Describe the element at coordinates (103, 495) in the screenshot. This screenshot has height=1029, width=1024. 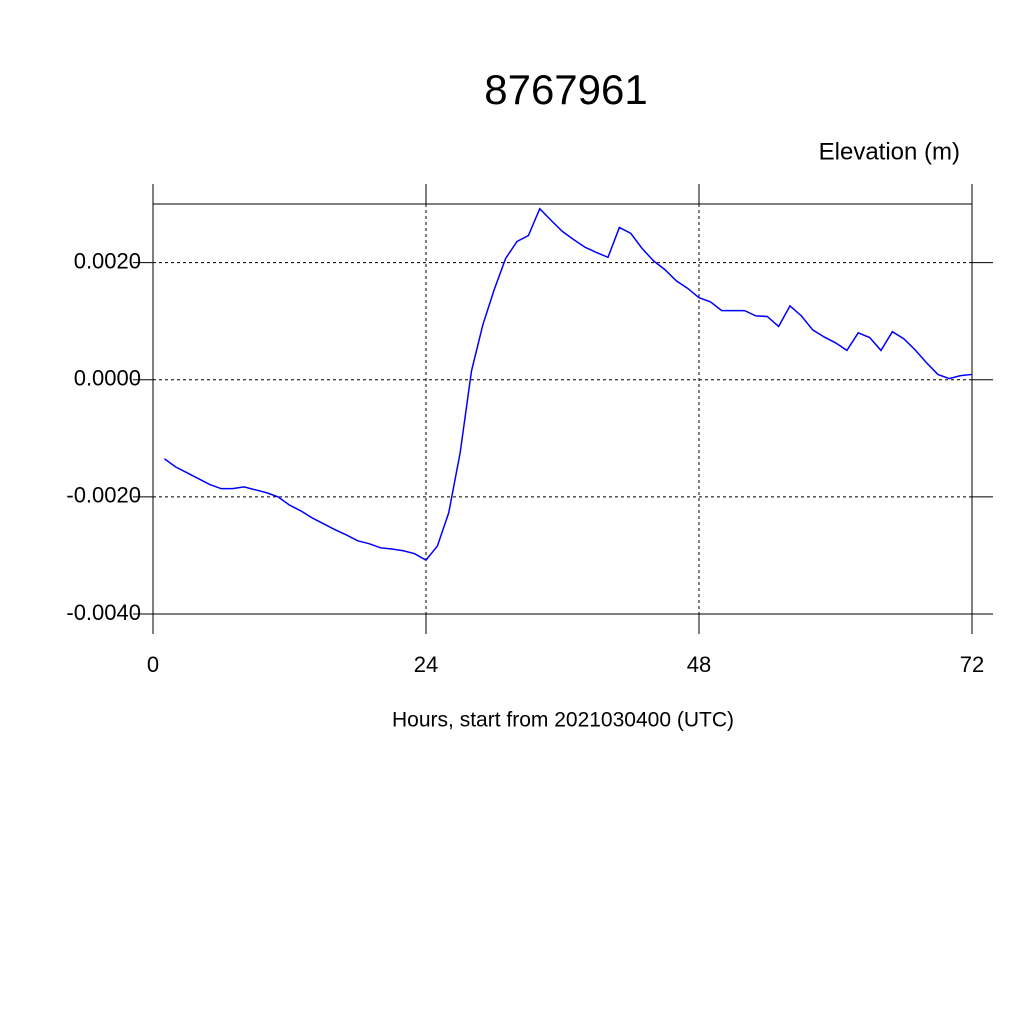
I see `y-tick-label: -0.0020` at that location.